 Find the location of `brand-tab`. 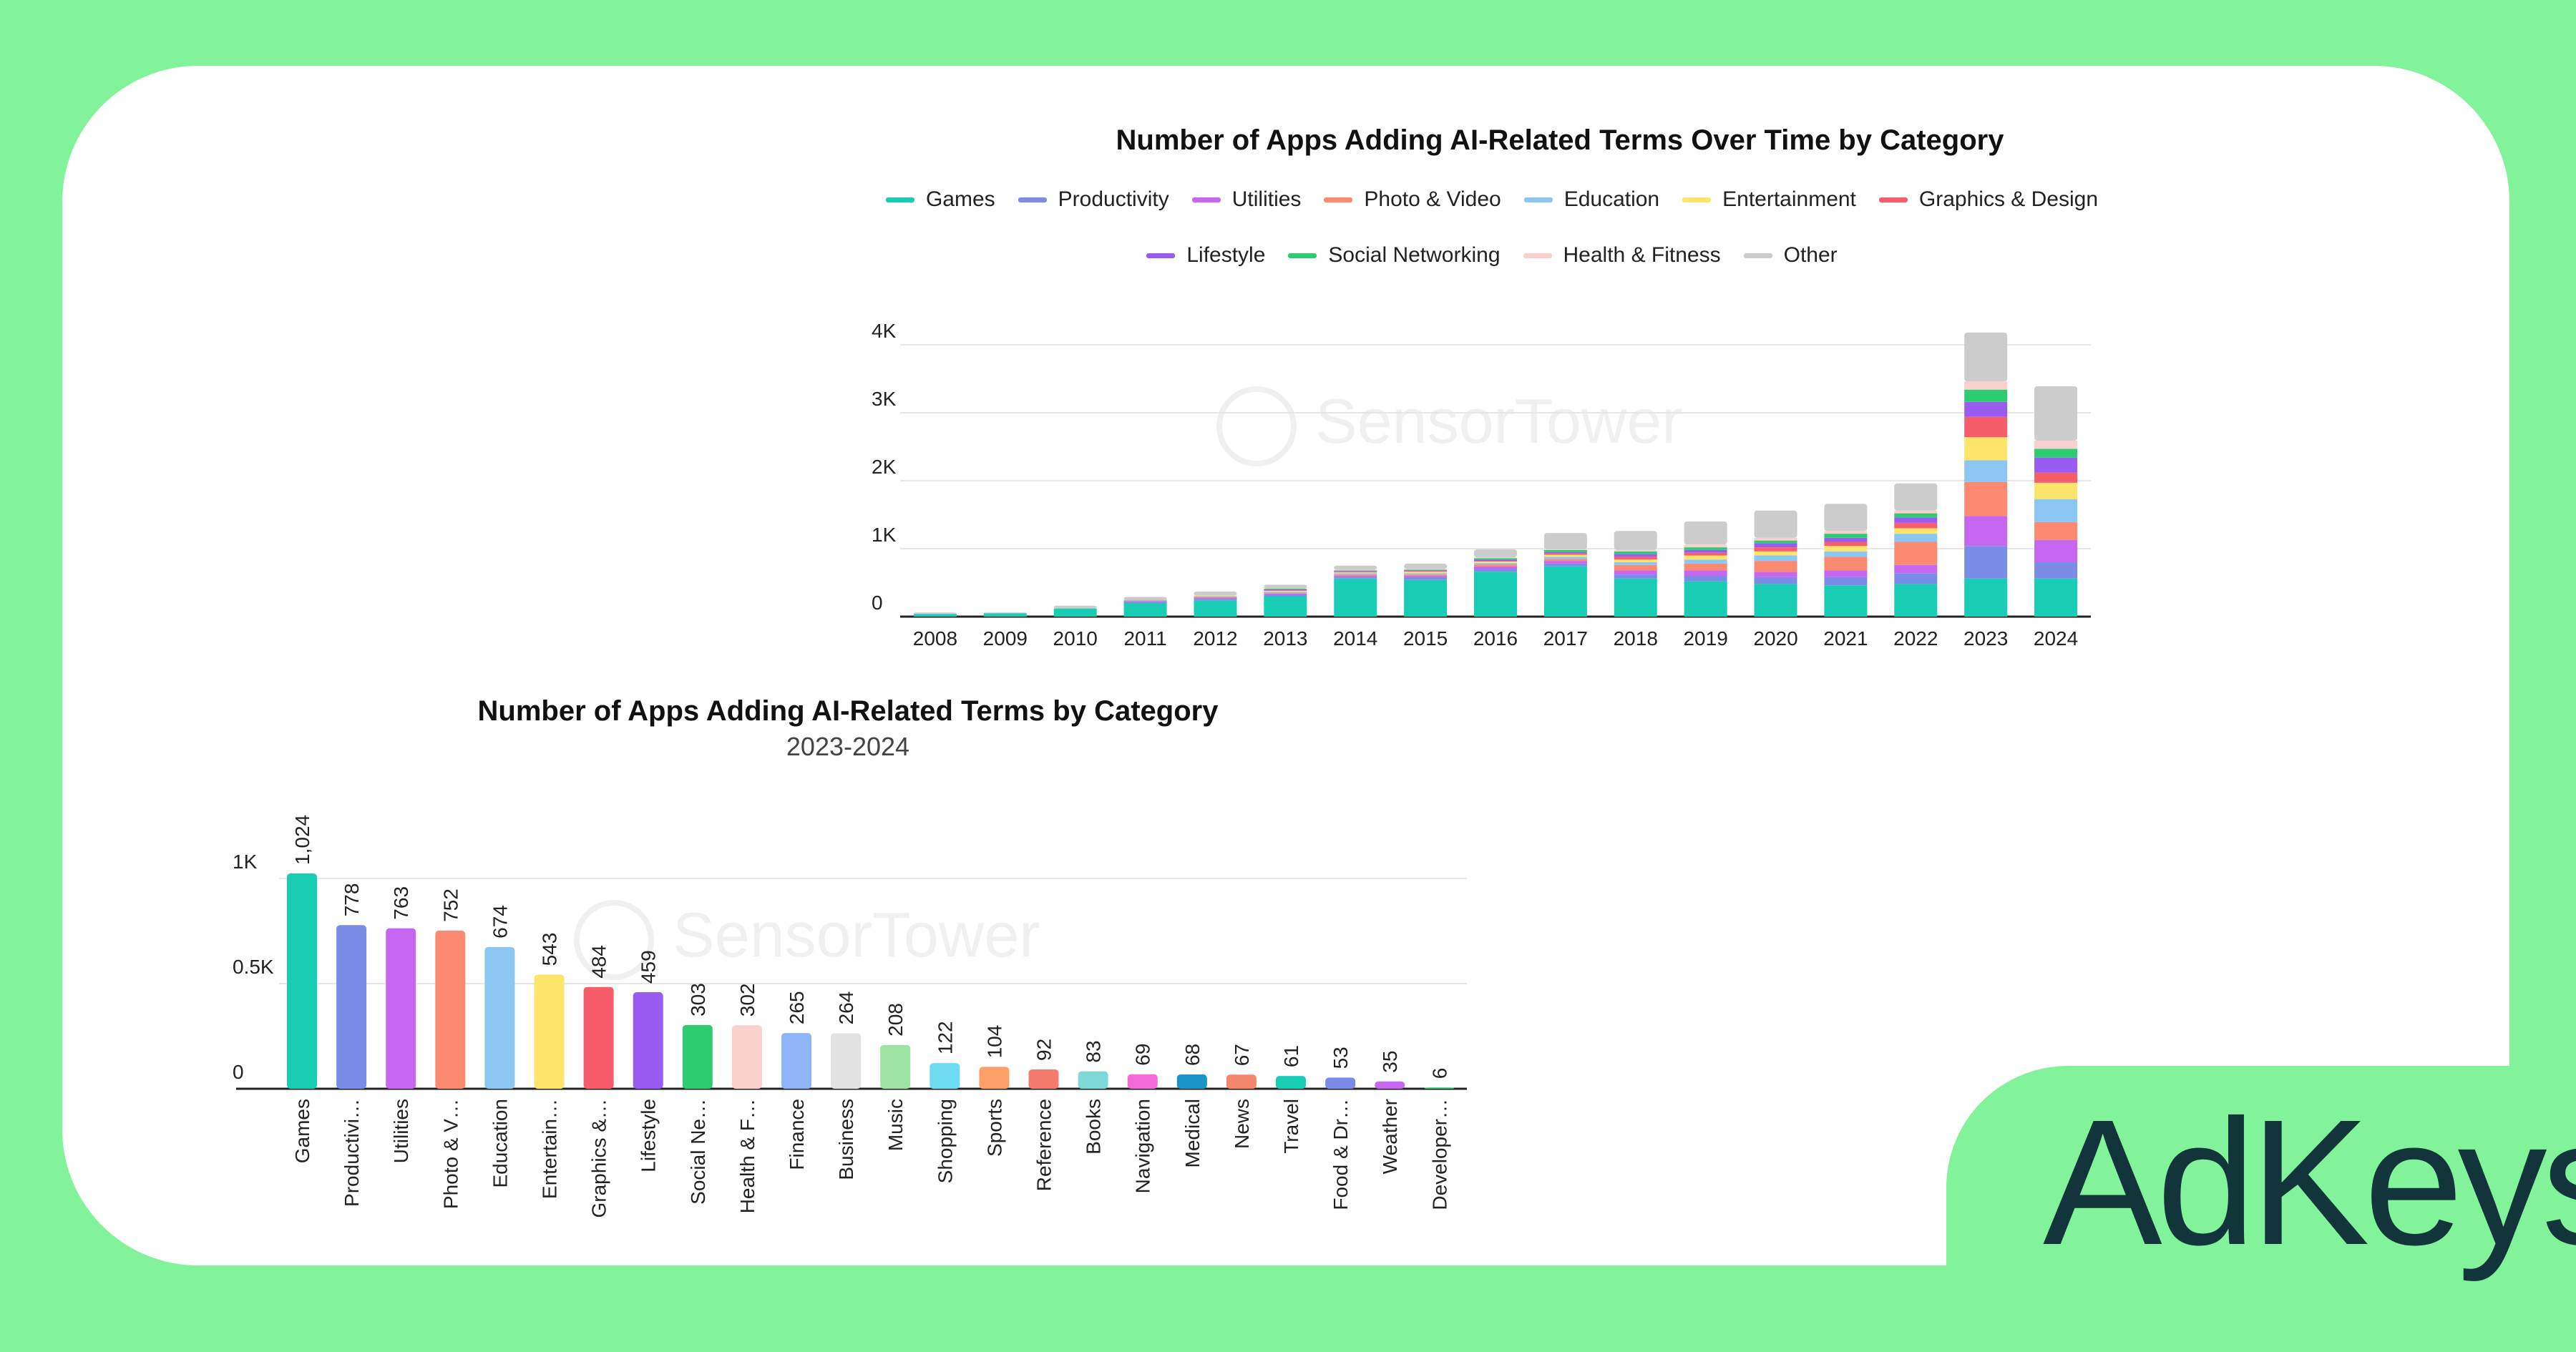

brand-tab is located at coordinates (2261, 1209).